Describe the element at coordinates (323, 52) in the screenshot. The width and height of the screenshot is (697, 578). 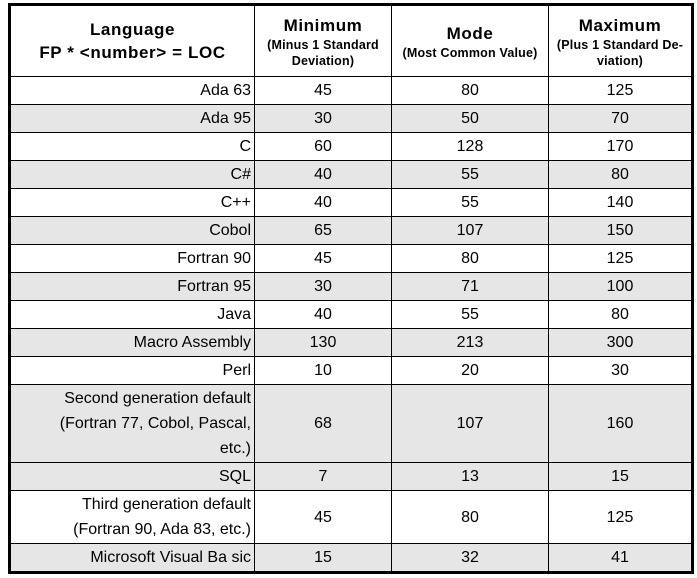
I see `minimum-header-subtitle: (Minus 1 Standard Deviation)` at that location.